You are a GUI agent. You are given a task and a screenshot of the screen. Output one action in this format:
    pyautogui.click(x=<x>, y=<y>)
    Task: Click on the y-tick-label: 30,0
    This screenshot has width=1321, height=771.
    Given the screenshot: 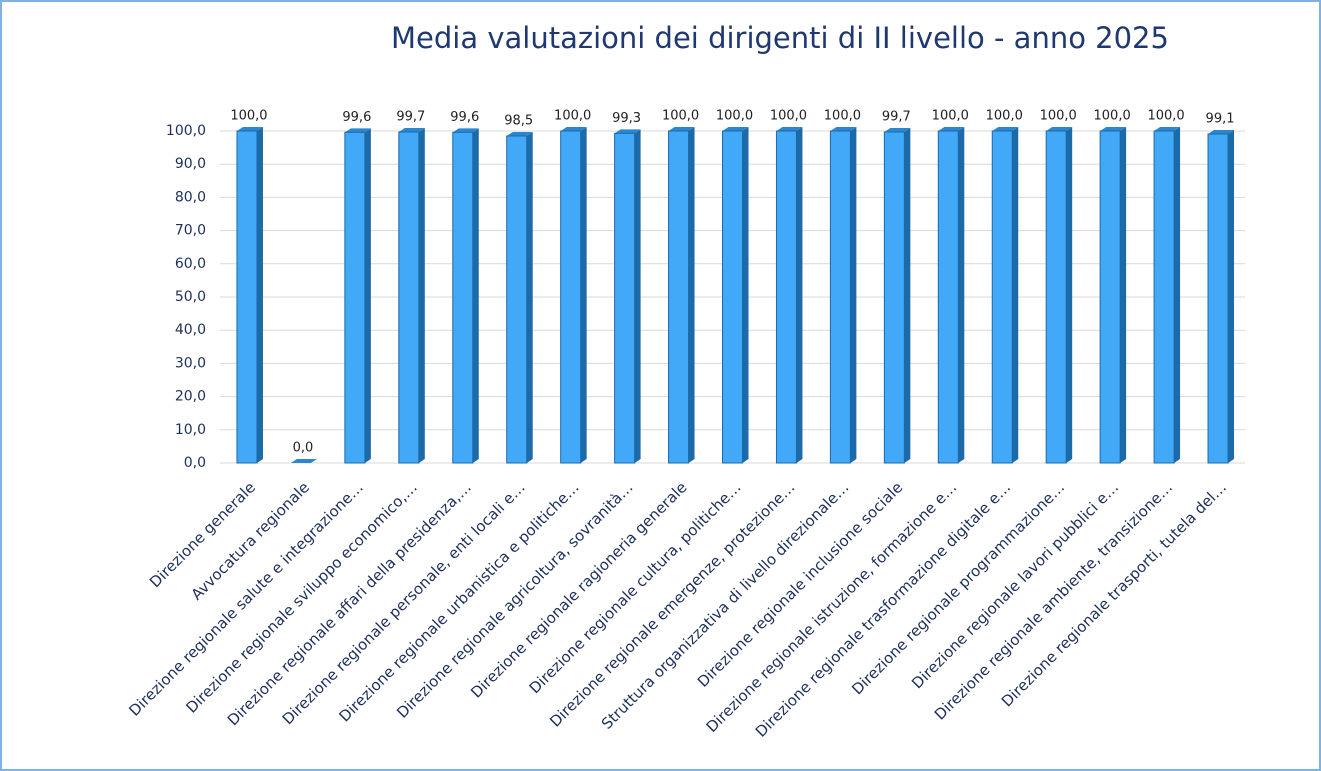 What is the action you would take?
    pyautogui.click(x=190, y=363)
    